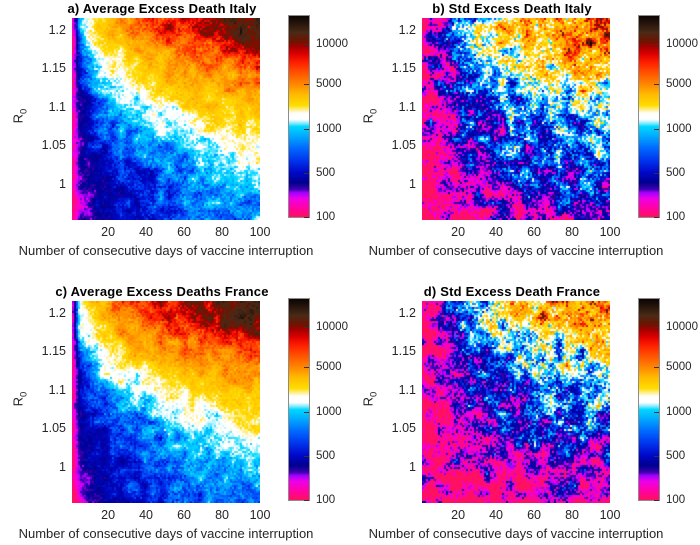 The width and height of the screenshot is (700, 545). Describe the element at coordinates (512, 291) in the screenshot. I see `panel-title: d) Std Excess Death France` at that location.